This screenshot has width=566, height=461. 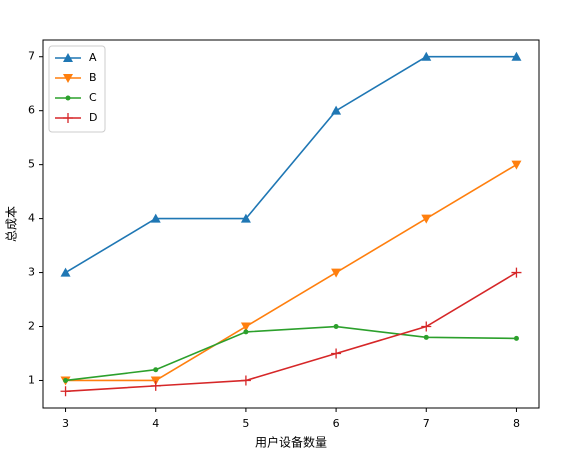 What do you see at coordinates (31, 56) in the screenshot?
I see `y-tick-label: 7` at bounding box center [31, 56].